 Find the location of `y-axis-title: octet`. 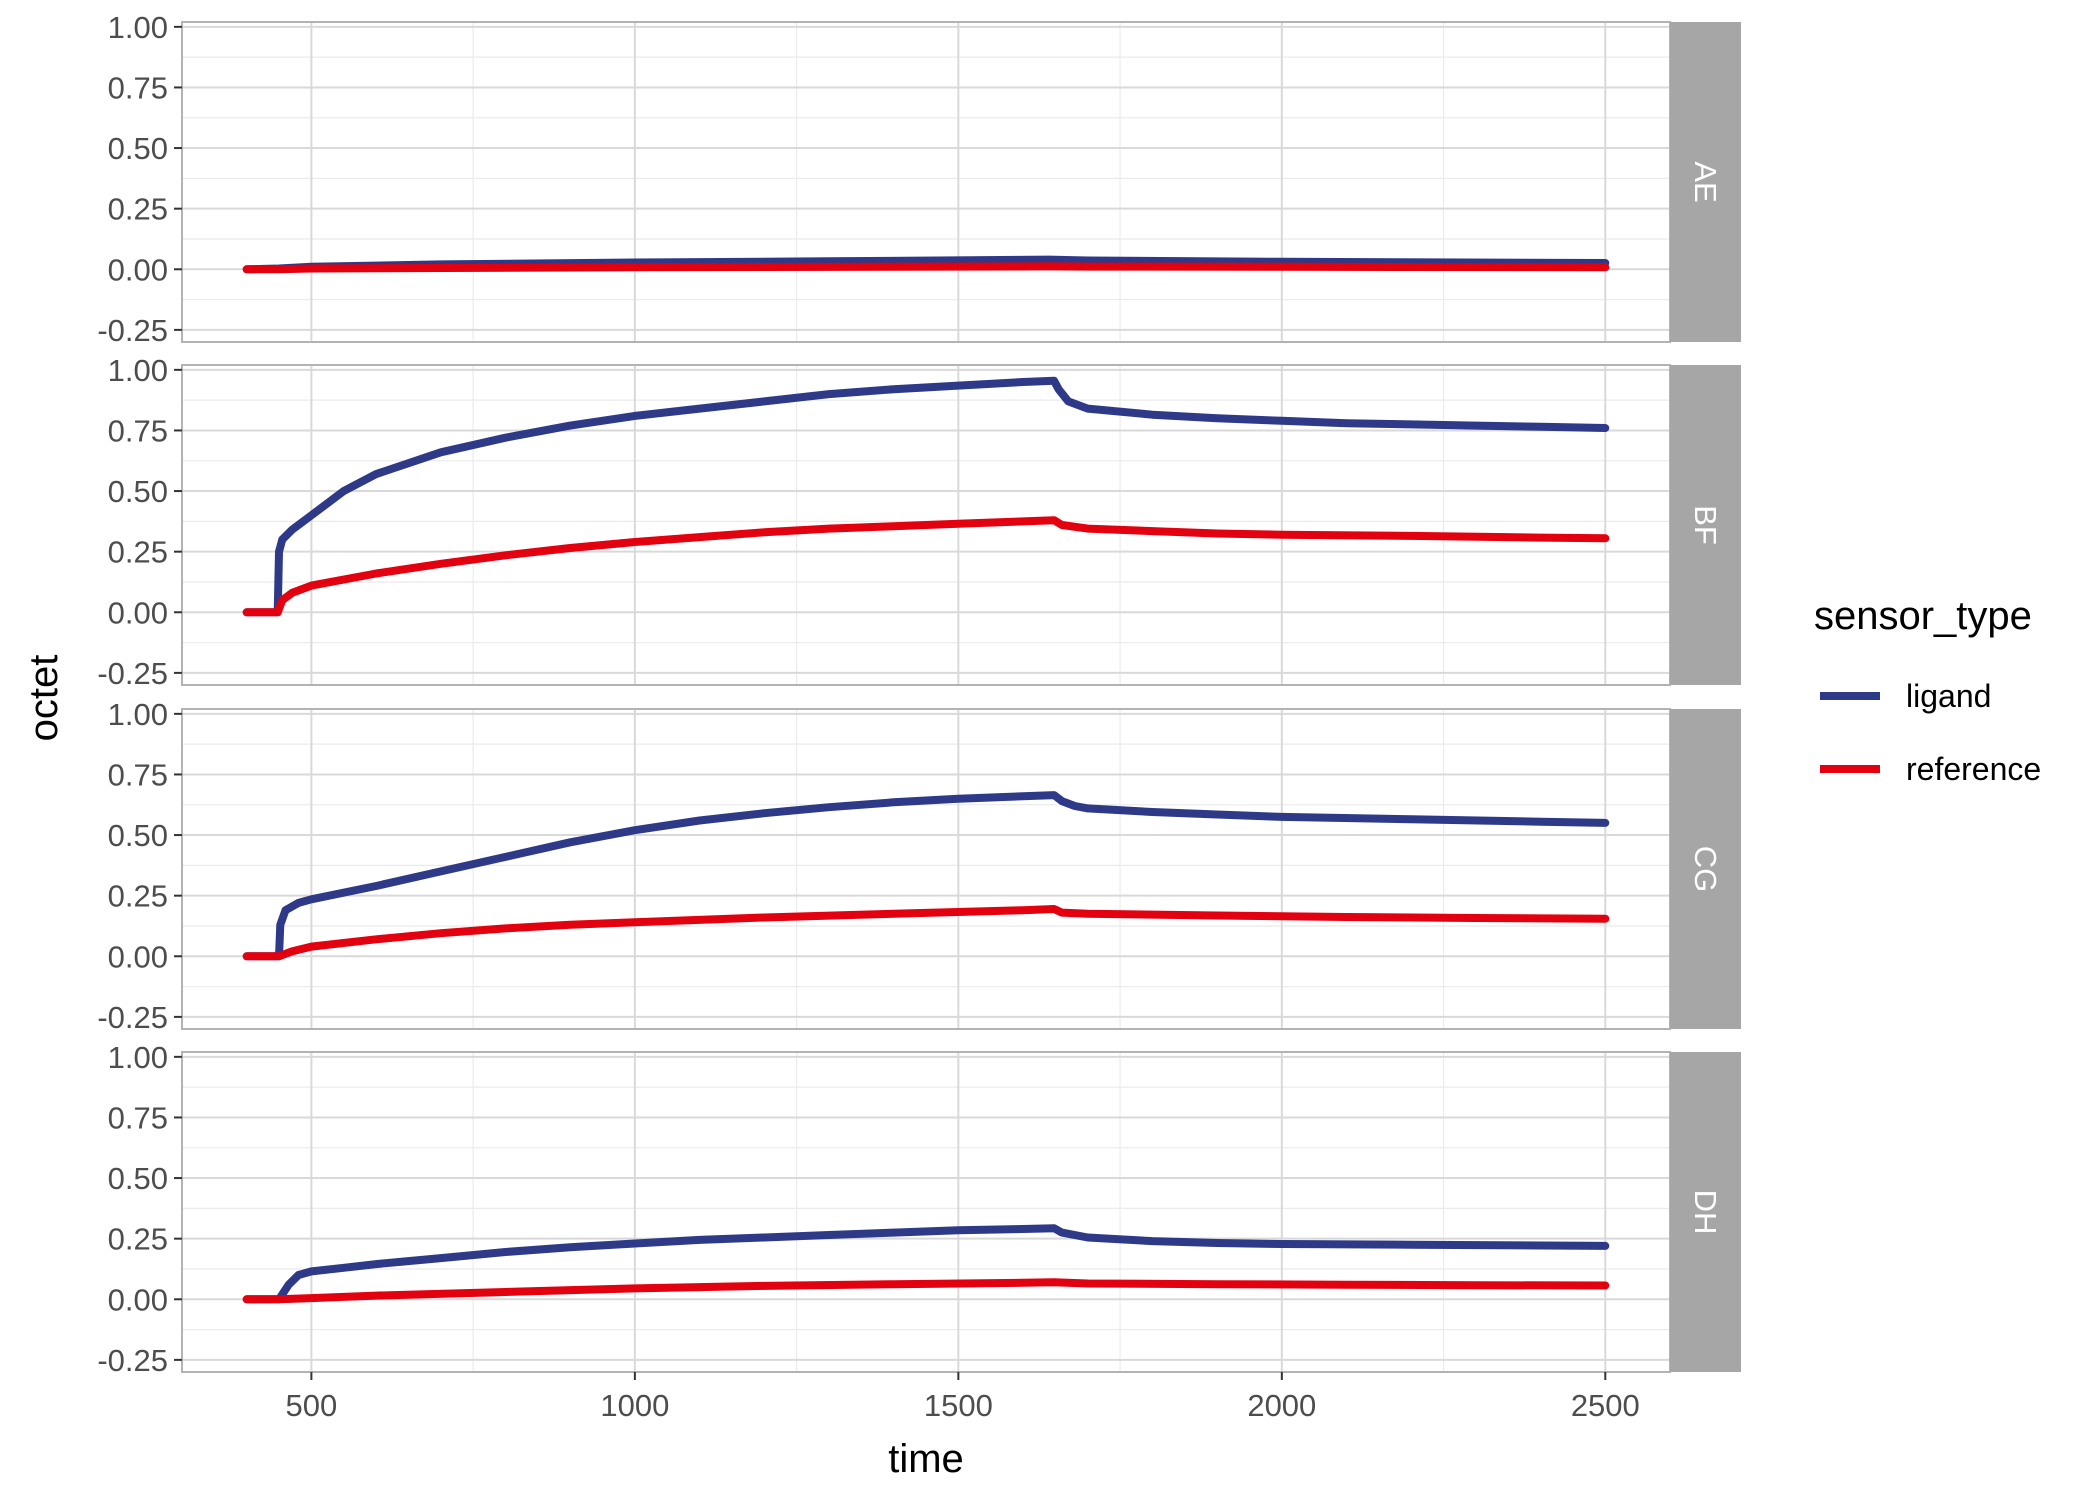

y-axis-title: octet is located at coordinates (44, 698).